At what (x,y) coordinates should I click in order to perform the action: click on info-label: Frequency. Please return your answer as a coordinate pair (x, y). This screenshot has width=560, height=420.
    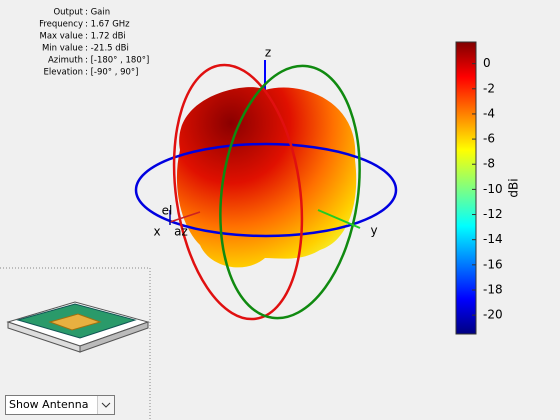
    Looking at the image, I should click on (61, 25).